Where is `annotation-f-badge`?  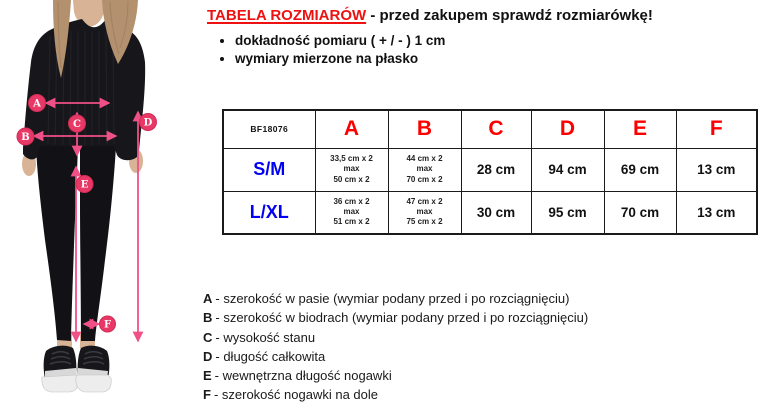 annotation-f-badge is located at coordinates (107, 324).